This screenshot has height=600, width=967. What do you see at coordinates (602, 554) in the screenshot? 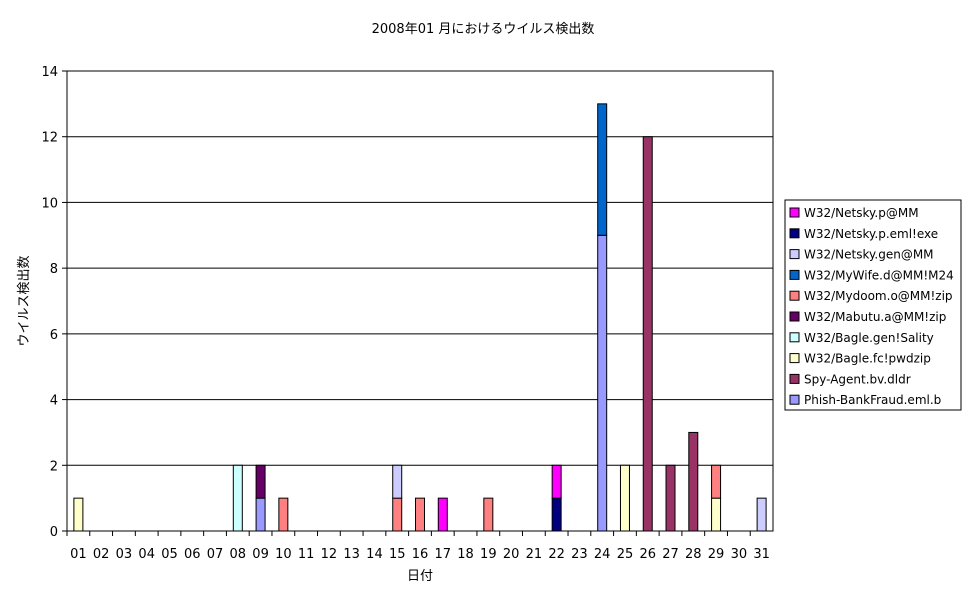
I see `x-tick-label: 24` at bounding box center [602, 554].